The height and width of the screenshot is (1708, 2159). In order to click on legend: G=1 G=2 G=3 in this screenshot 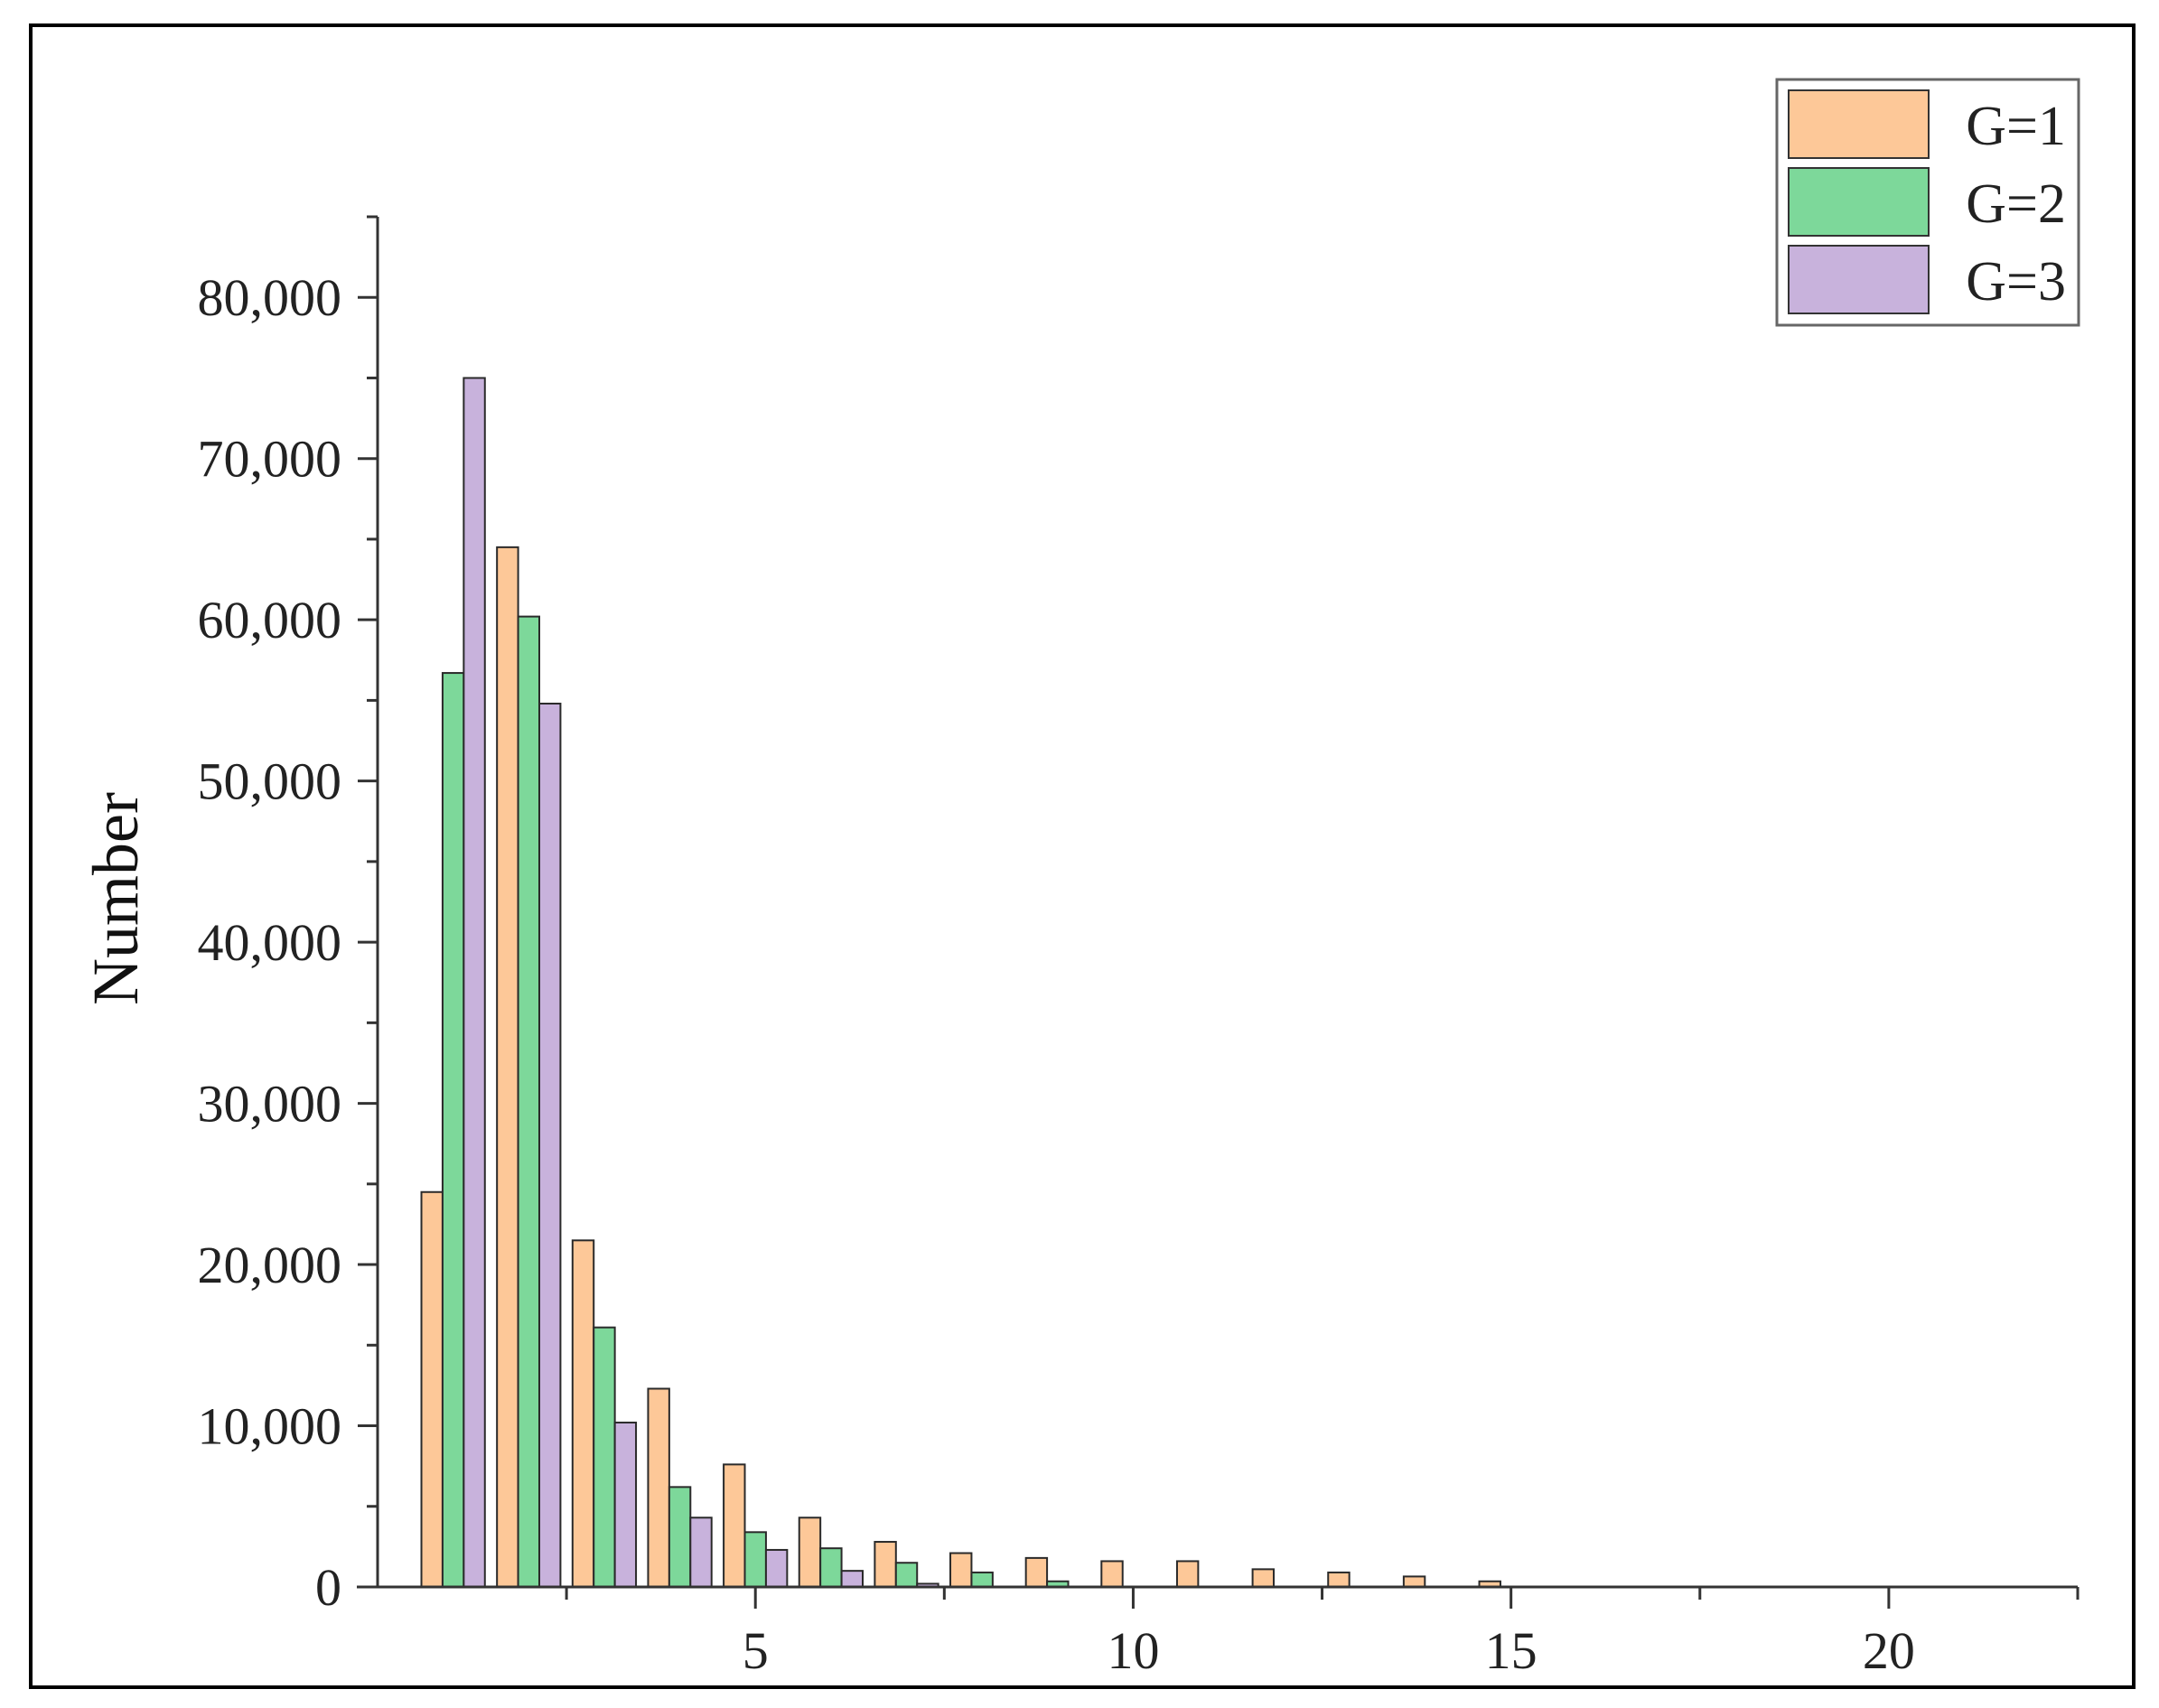, I will do `click(1927, 202)`.